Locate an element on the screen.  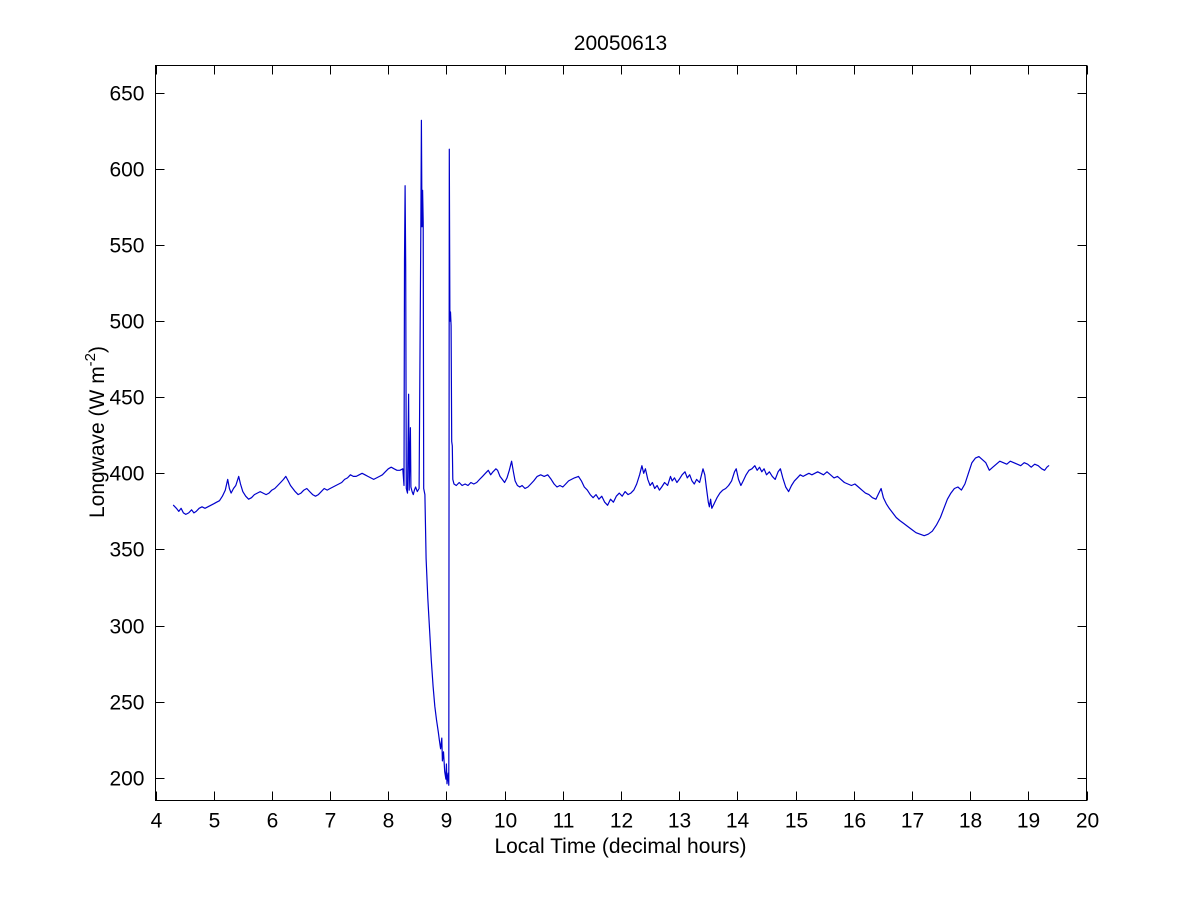
y-tick-label: 550 is located at coordinates (126, 246).